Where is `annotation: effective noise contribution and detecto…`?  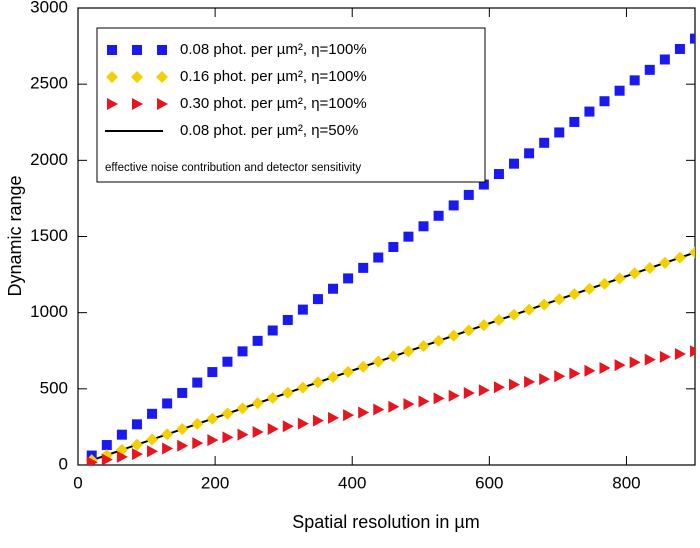 annotation: effective noise contribution and detecto… is located at coordinates (233, 168).